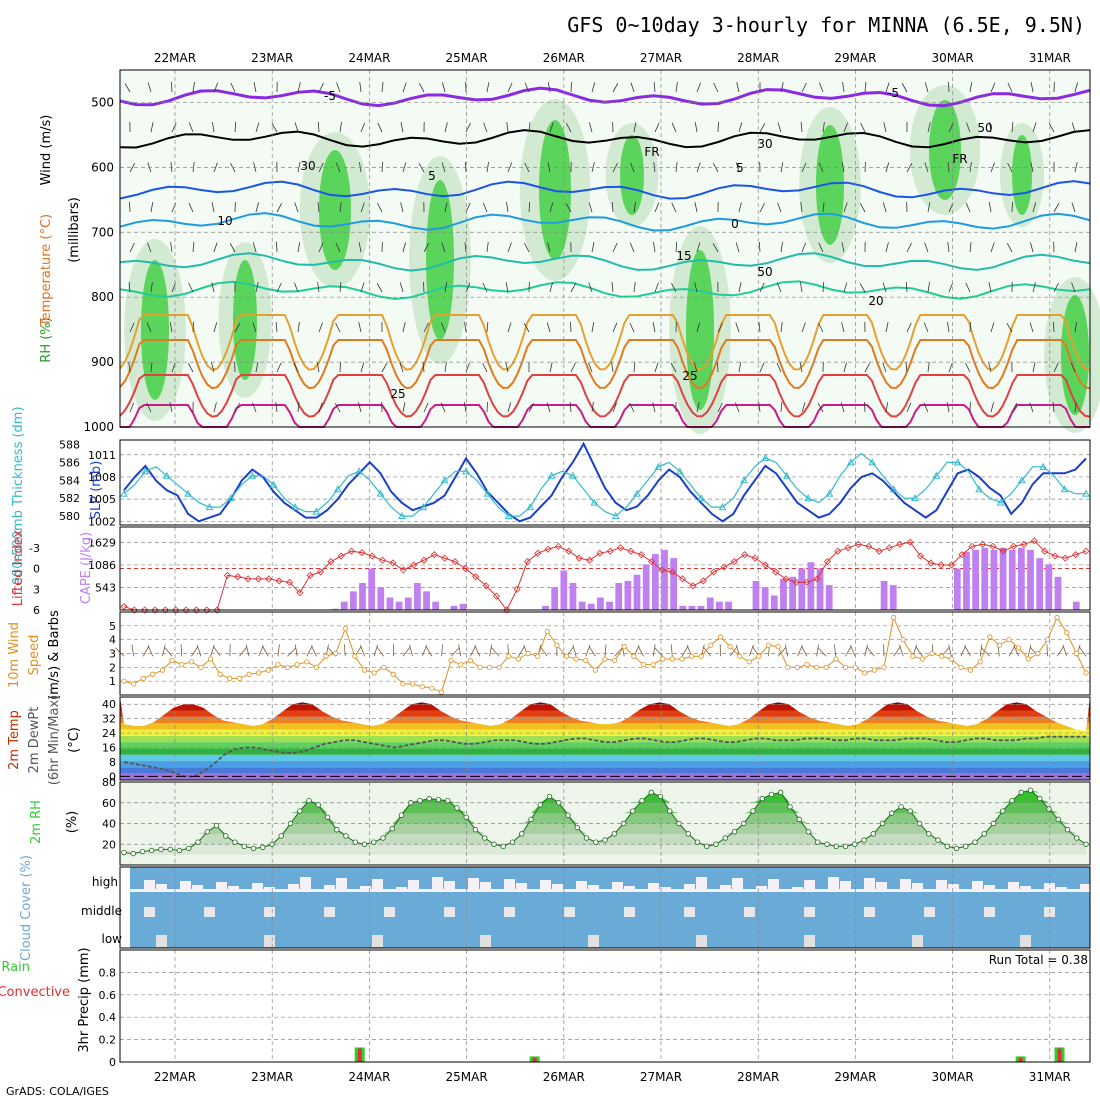  What do you see at coordinates (54, 655) in the screenshot?
I see `wind-axis-label-line3: (m/s) & Barbs` at bounding box center [54, 655].